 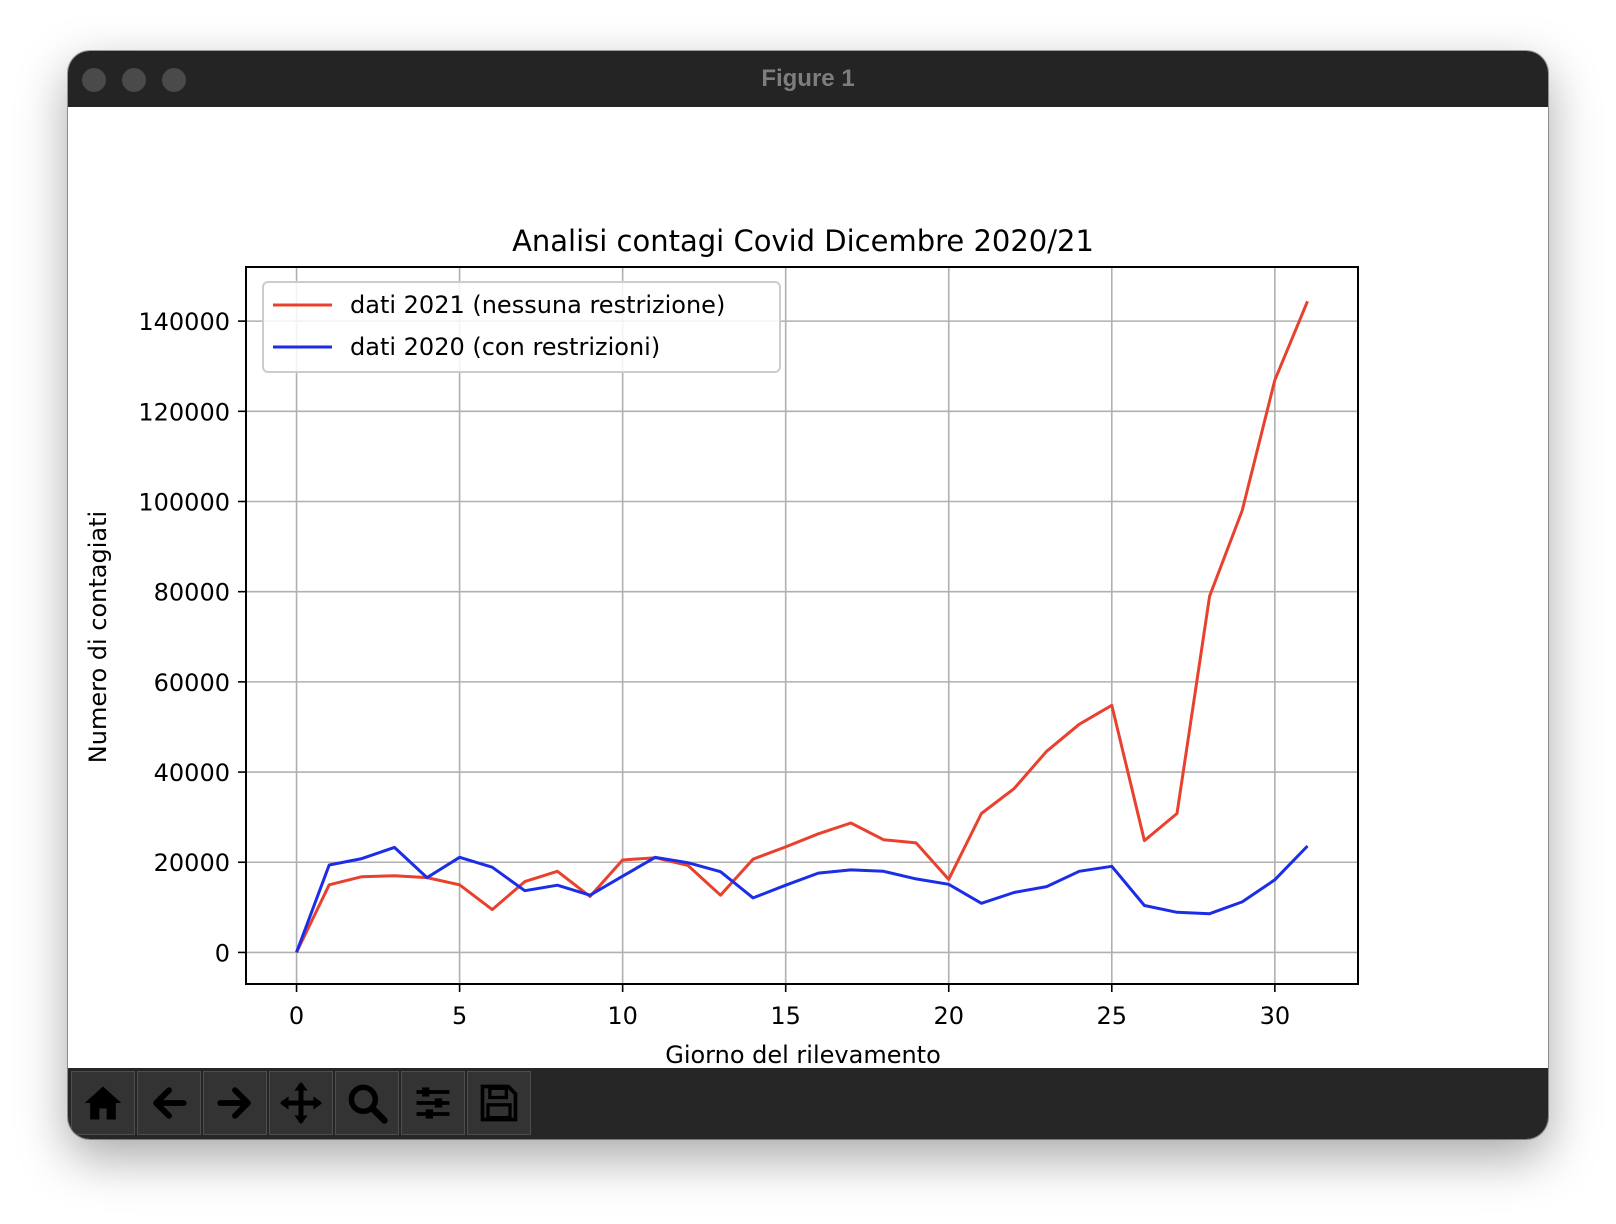 I want to click on y-tick-label: 40000, so click(x=192, y=773).